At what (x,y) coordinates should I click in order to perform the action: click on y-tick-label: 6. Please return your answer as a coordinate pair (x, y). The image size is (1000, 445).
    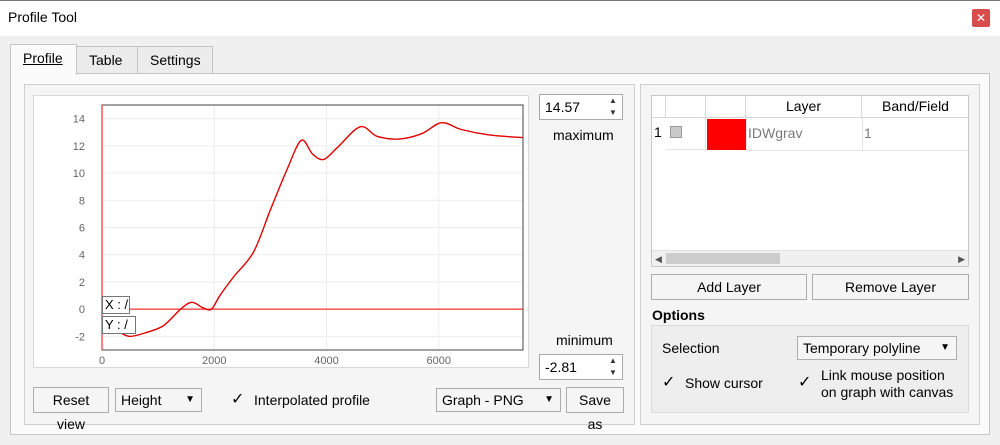
    Looking at the image, I should click on (82, 229).